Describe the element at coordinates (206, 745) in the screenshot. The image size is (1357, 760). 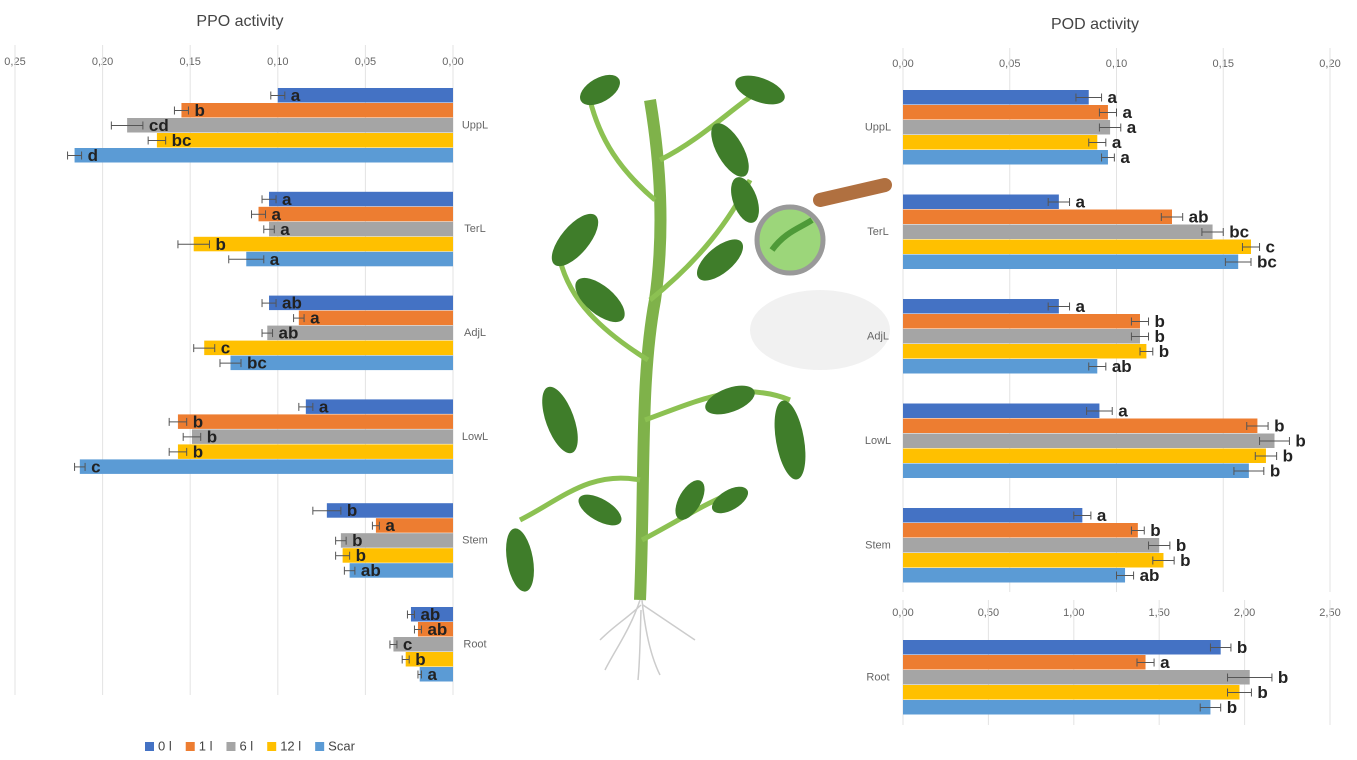
I see `legend-label: 1 l` at that location.